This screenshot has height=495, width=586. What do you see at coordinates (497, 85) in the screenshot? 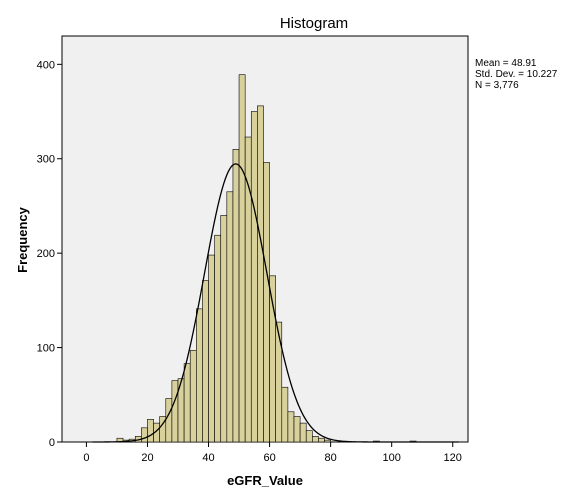
I see `stat-n: N = 3,776` at bounding box center [497, 85].